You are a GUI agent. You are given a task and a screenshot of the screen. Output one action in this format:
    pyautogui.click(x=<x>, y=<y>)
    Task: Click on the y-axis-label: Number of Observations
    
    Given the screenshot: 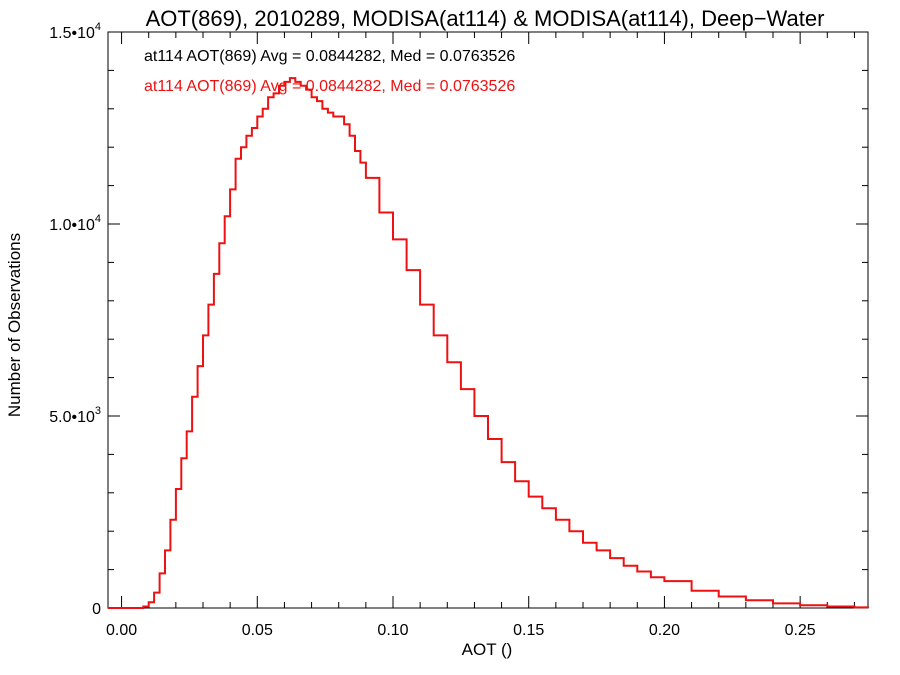 What is the action you would take?
    pyautogui.click(x=14, y=325)
    